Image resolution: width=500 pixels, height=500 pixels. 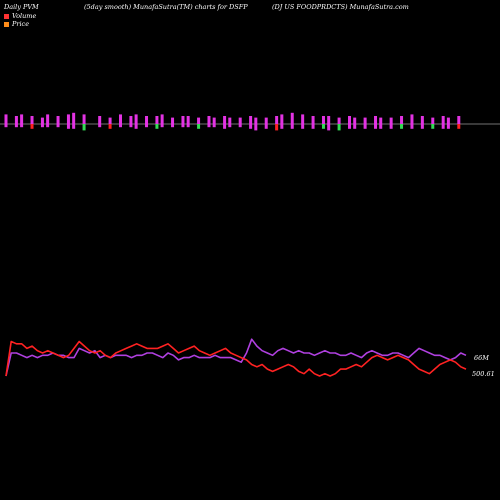 What do you see at coordinates (6, 24) in the screenshot?
I see `legend-swatch-price` at bounding box center [6, 24].